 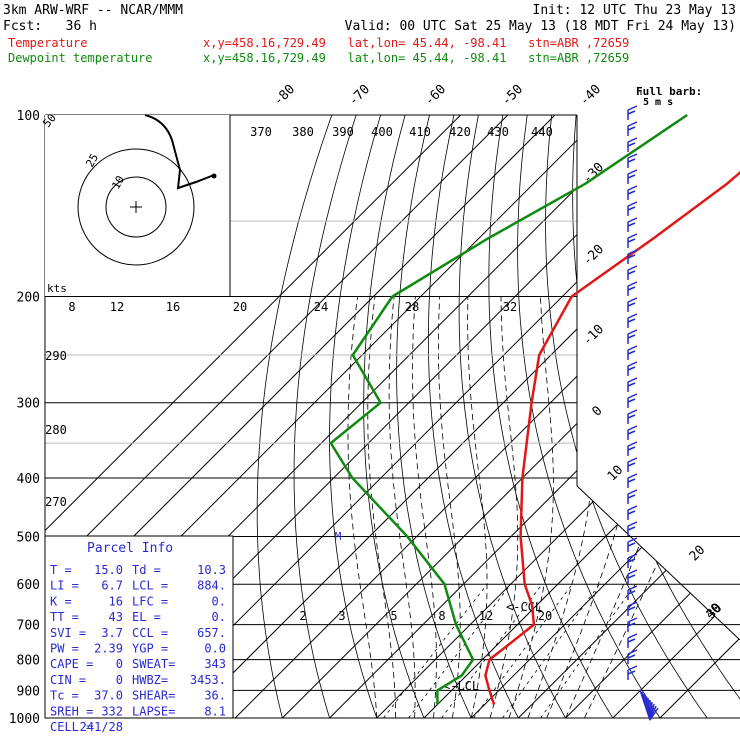 I want to click on hodograph-ring, so click(x=136, y=207).